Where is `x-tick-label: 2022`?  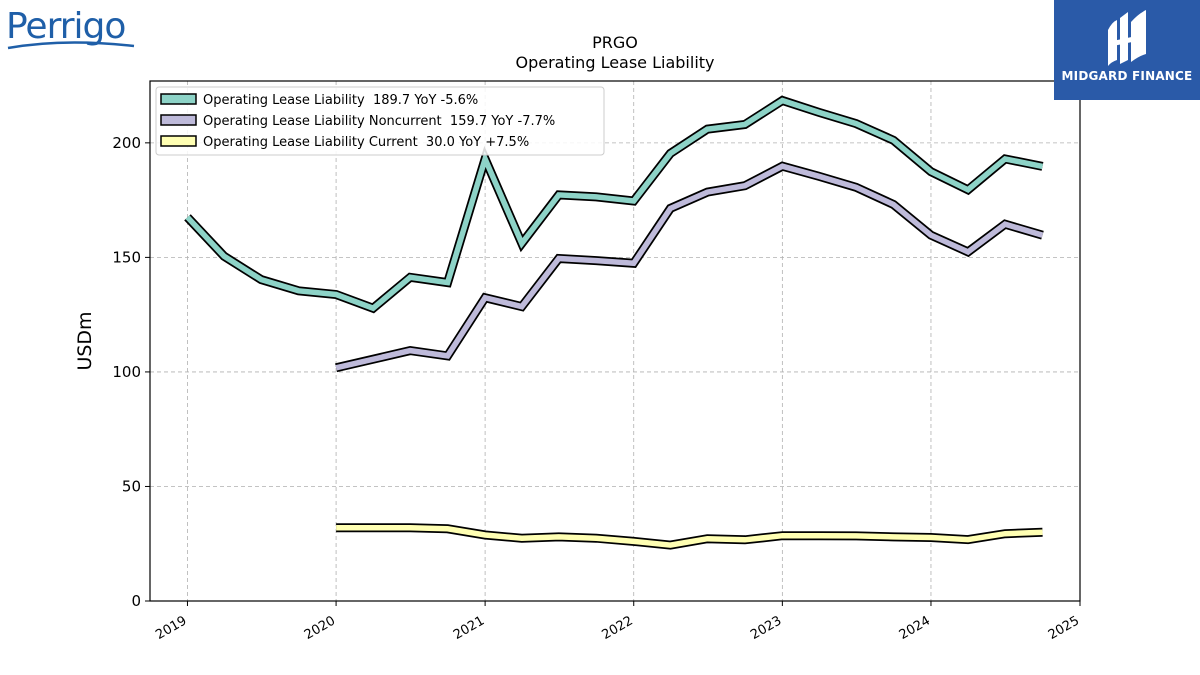
x-tick-label: 2022 is located at coordinates (618, 628).